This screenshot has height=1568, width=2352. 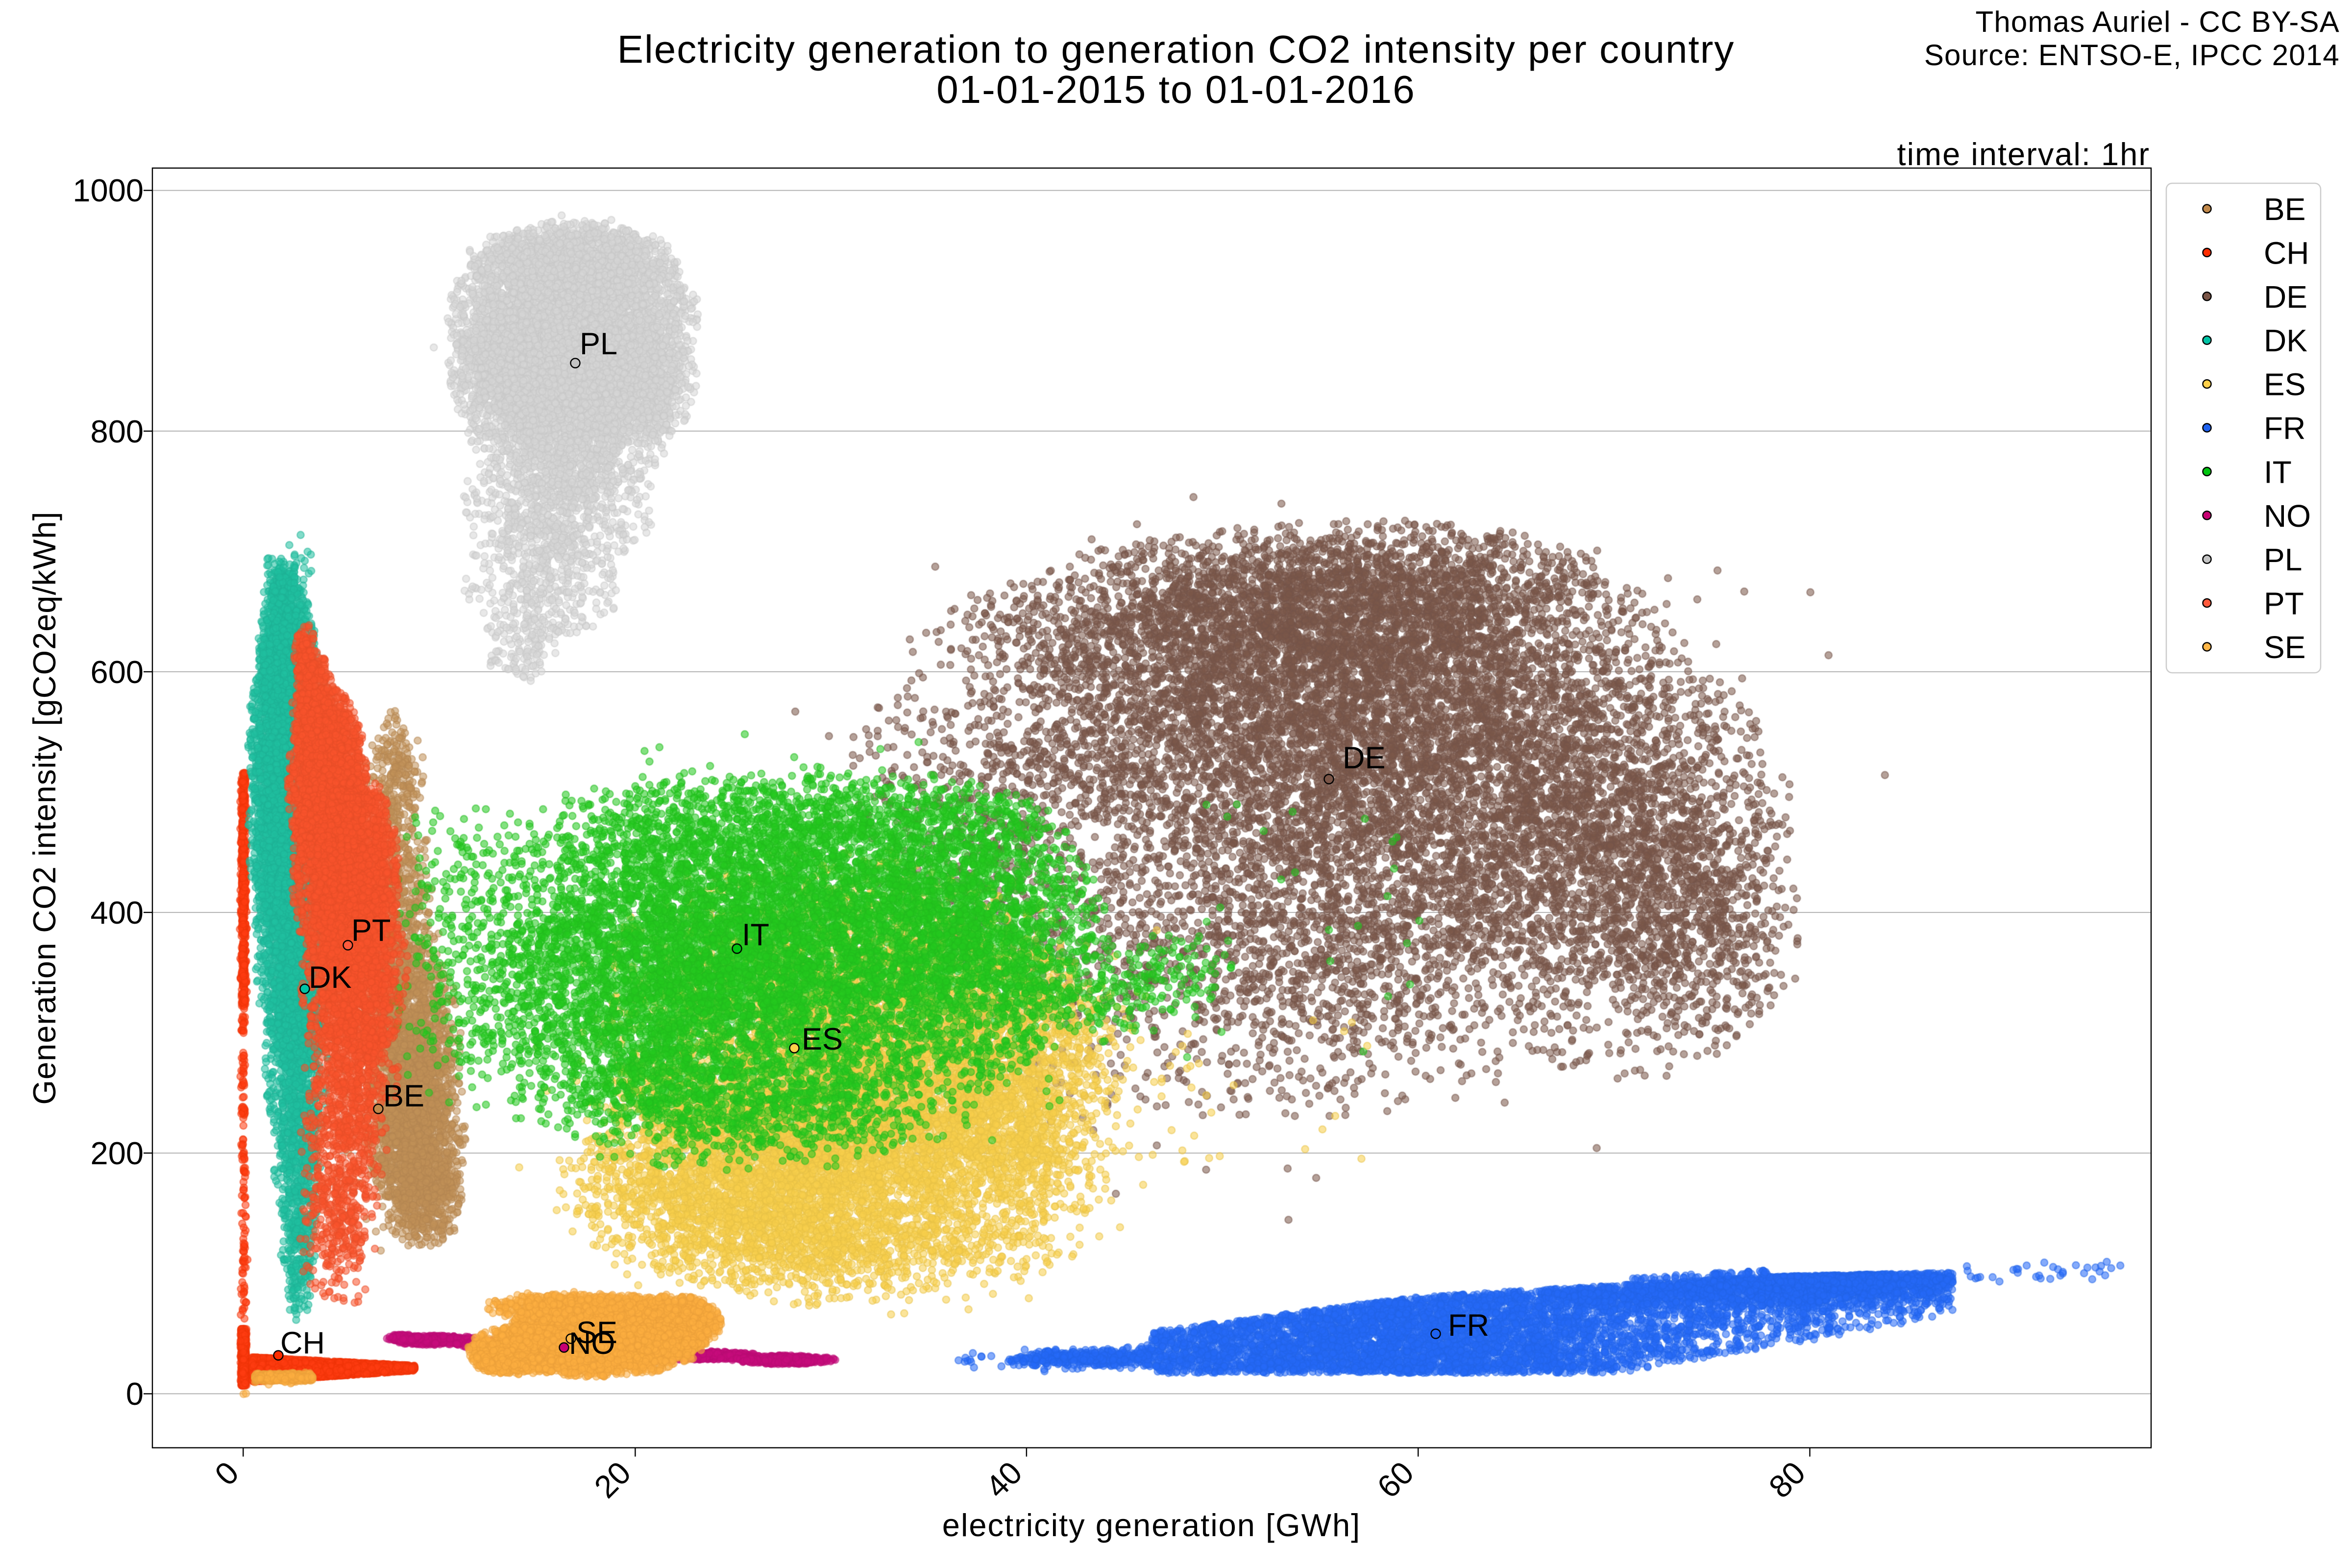 What do you see at coordinates (1787, 1479) in the screenshot?
I see `svg-text: 80` at bounding box center [1787, 1479].